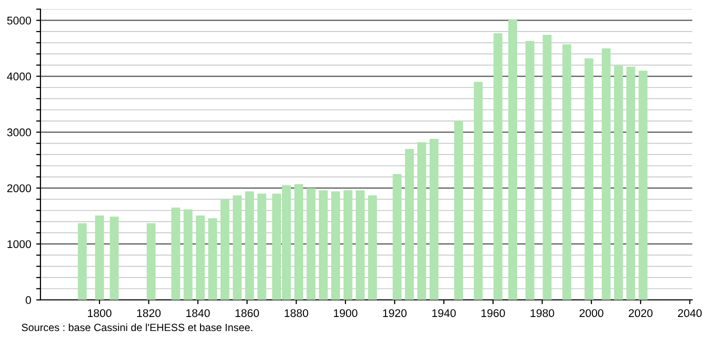 This screenshot has width=710, height=340. Describe the element at coordinates (19, 132) in the screenshot. I see `y-tick-label: 3000` at that location.